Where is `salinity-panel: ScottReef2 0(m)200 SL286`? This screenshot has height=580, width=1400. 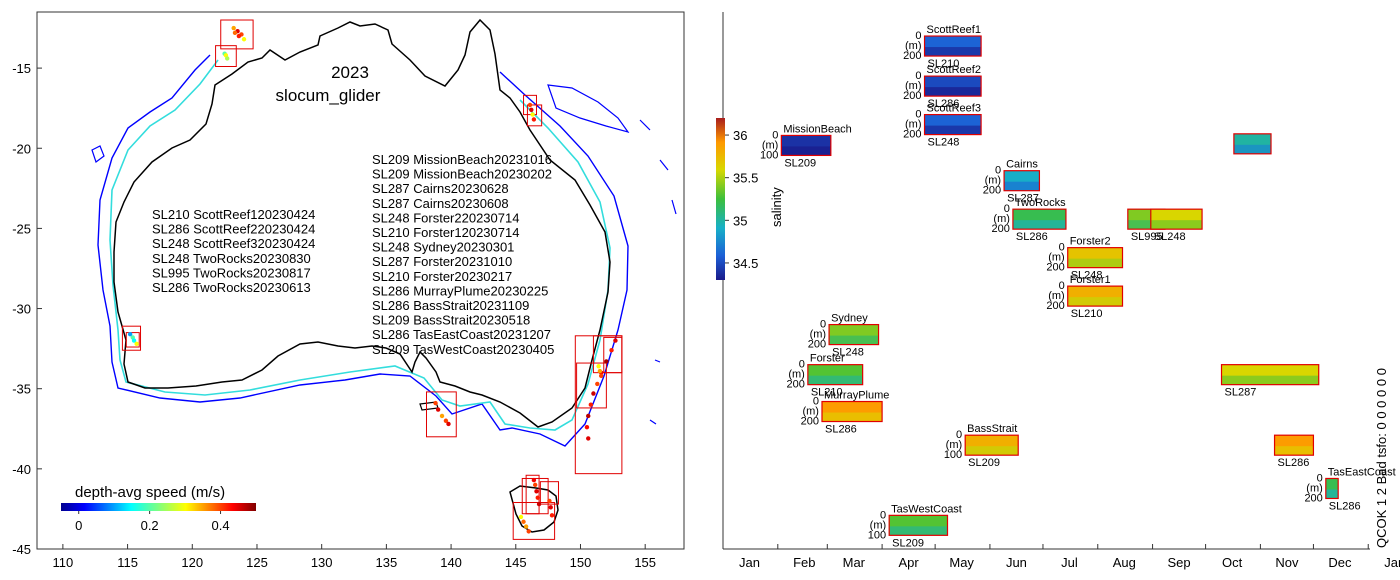
salinity-panel: ScottReef2 0(m)200 SL286 is located at coordinates (942, 87).